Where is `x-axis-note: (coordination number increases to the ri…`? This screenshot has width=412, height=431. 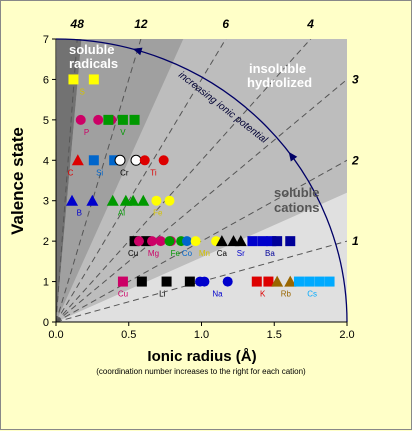
x-axis-note: (coordination number increases to the ri… is located at coordinates (201, 371).